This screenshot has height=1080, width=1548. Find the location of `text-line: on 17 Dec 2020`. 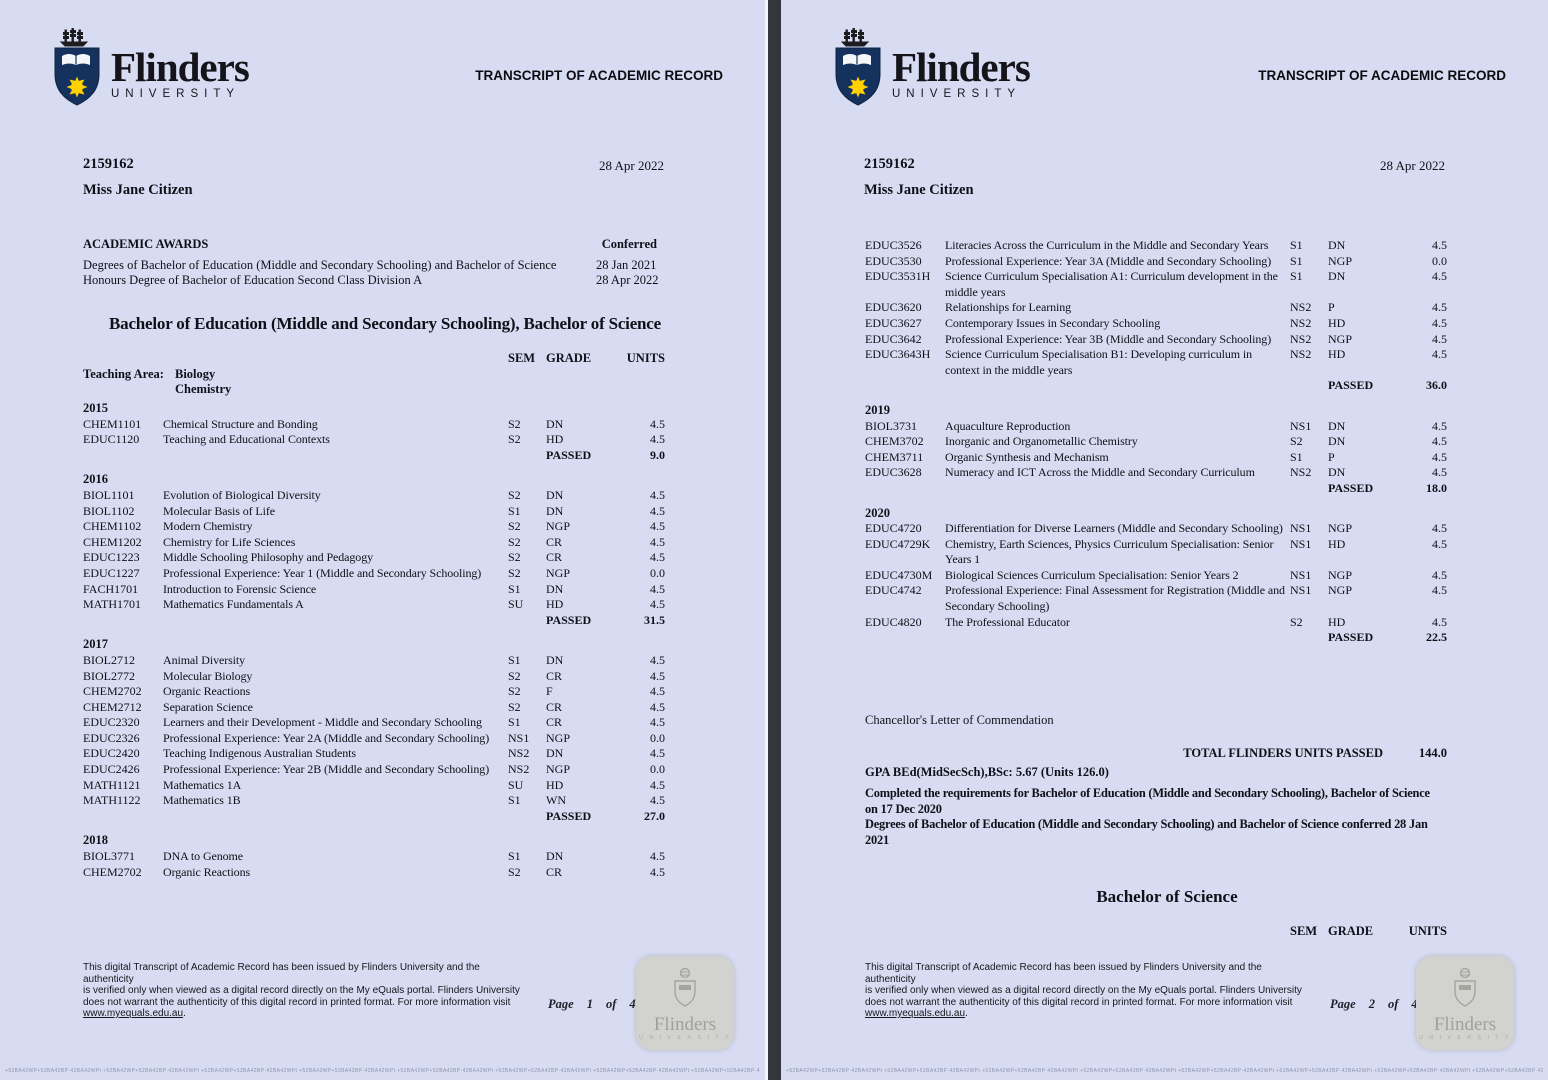

text-line: on 17 Dec 2020 is located at coordinates (903, 808).